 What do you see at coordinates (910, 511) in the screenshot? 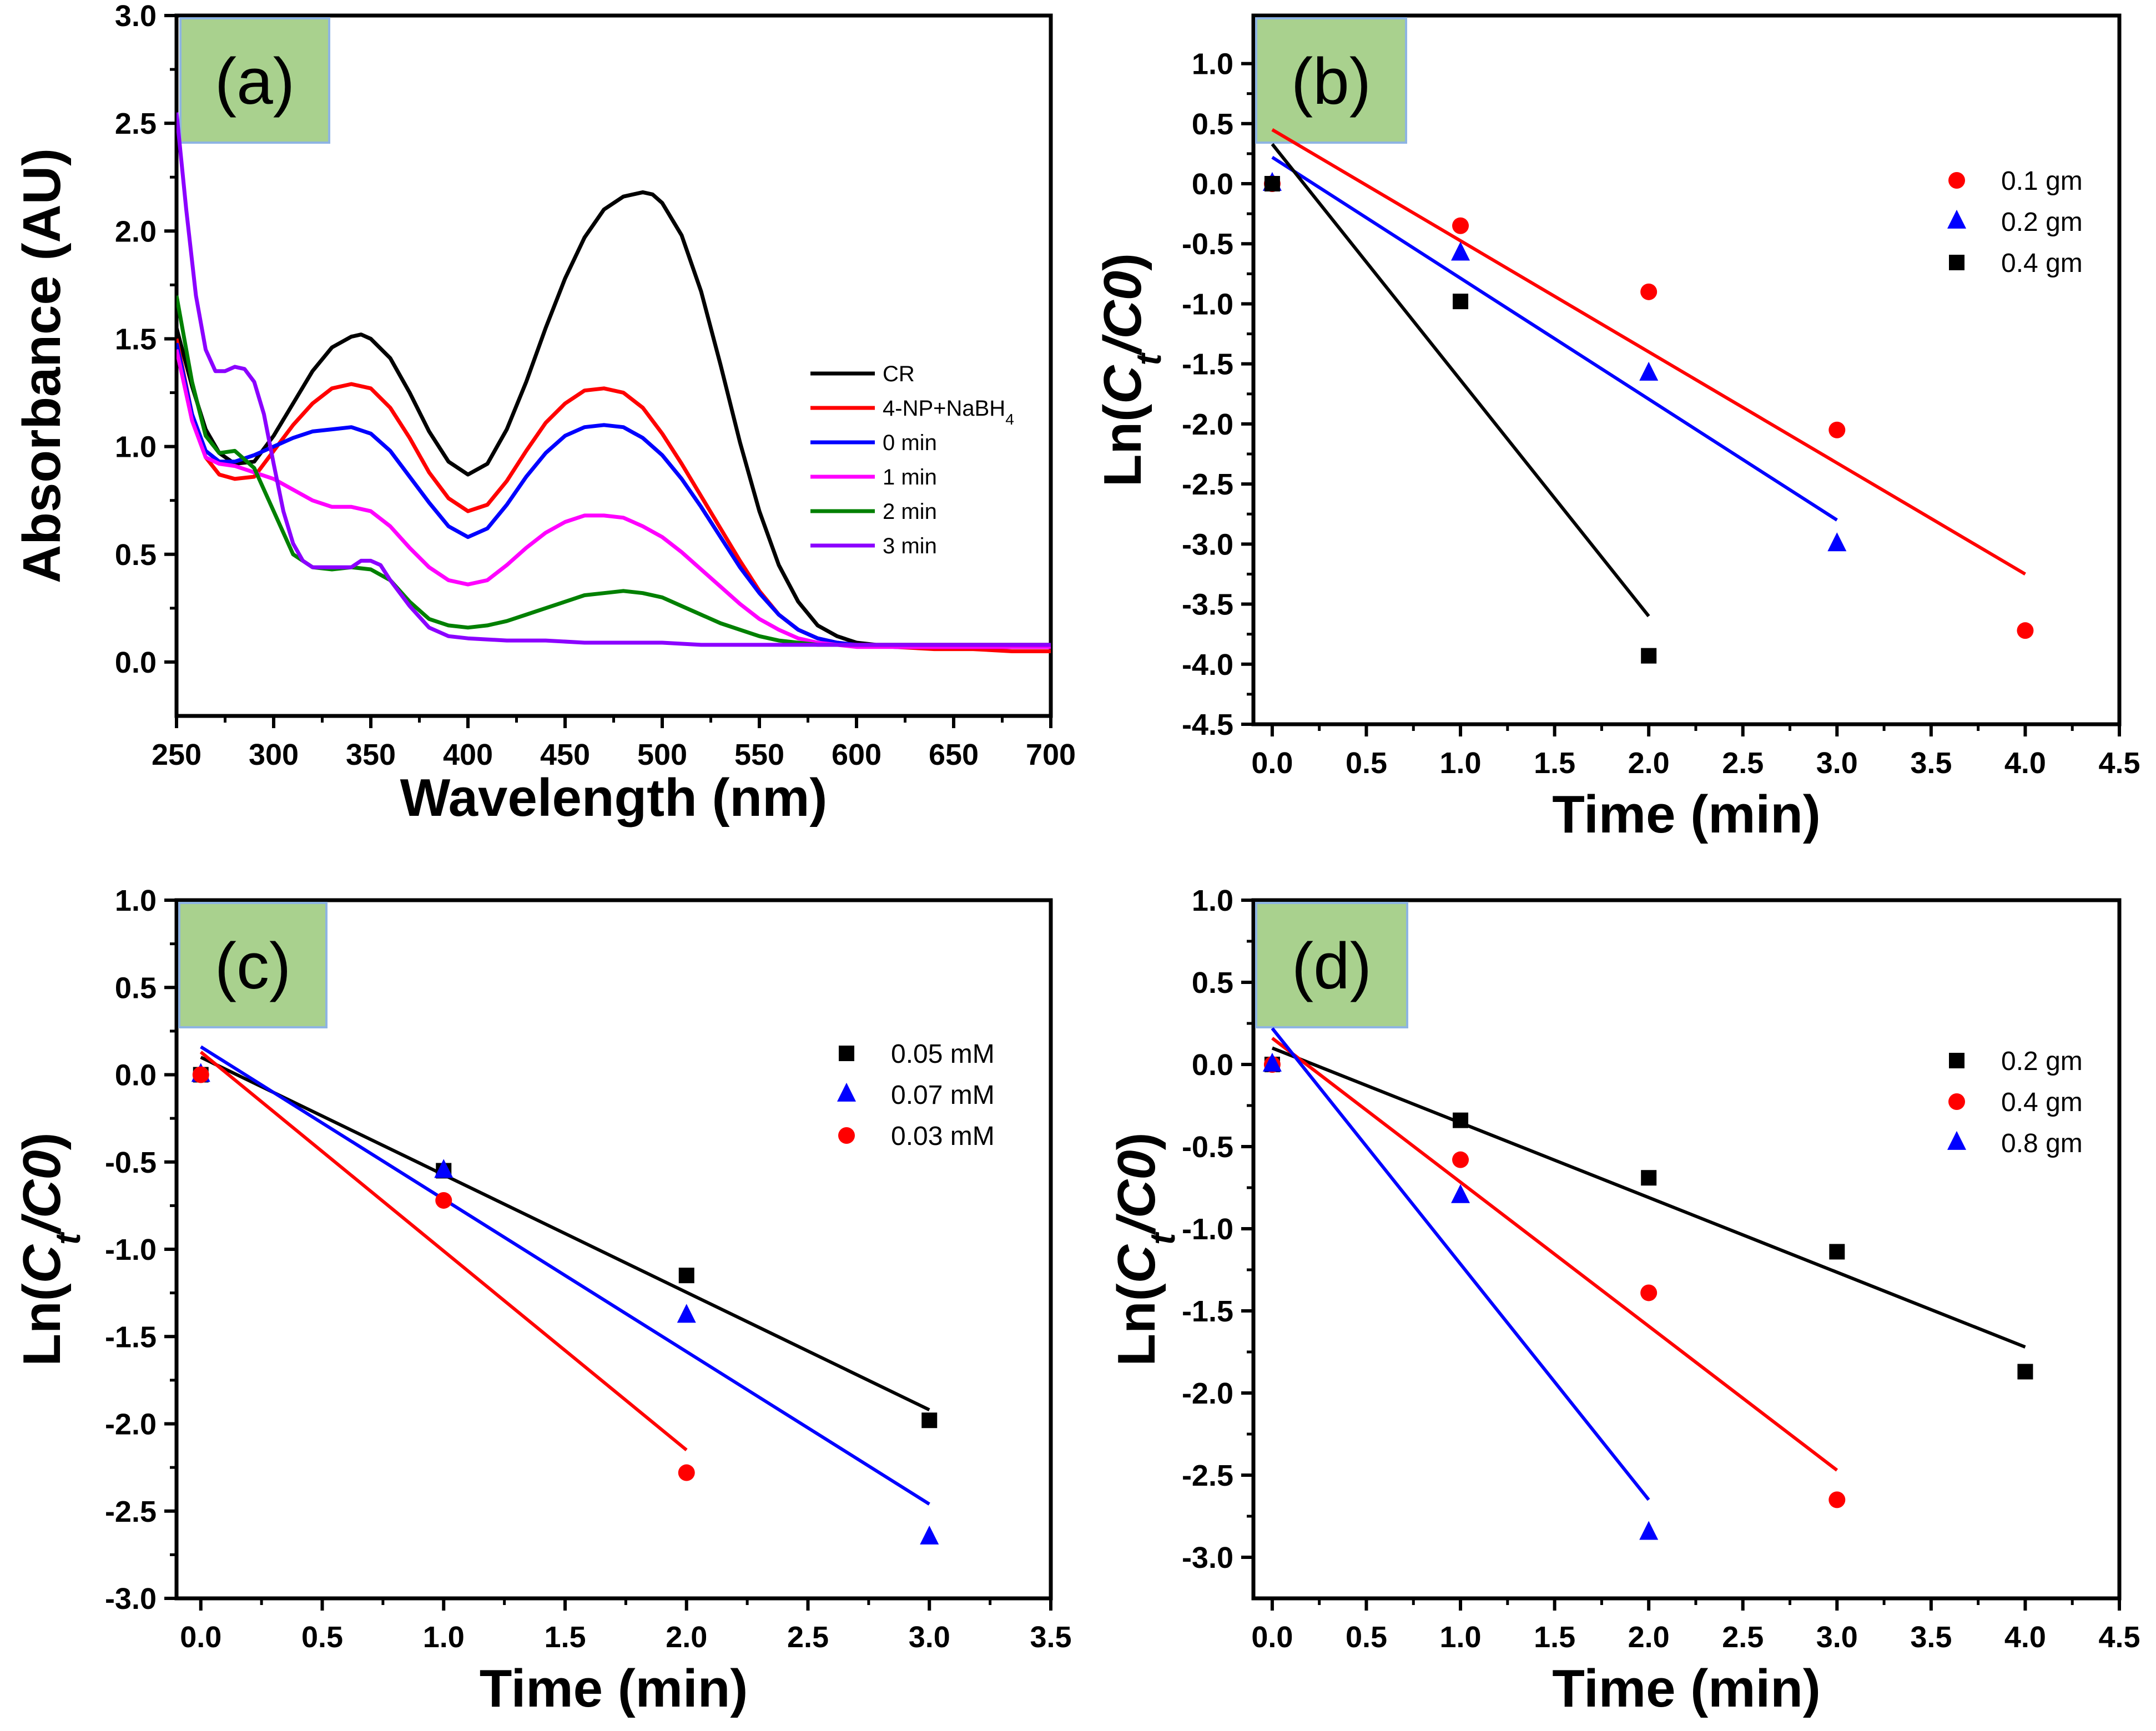
I see `legend-label-text: 2 min` at bounding box center [910, 511].